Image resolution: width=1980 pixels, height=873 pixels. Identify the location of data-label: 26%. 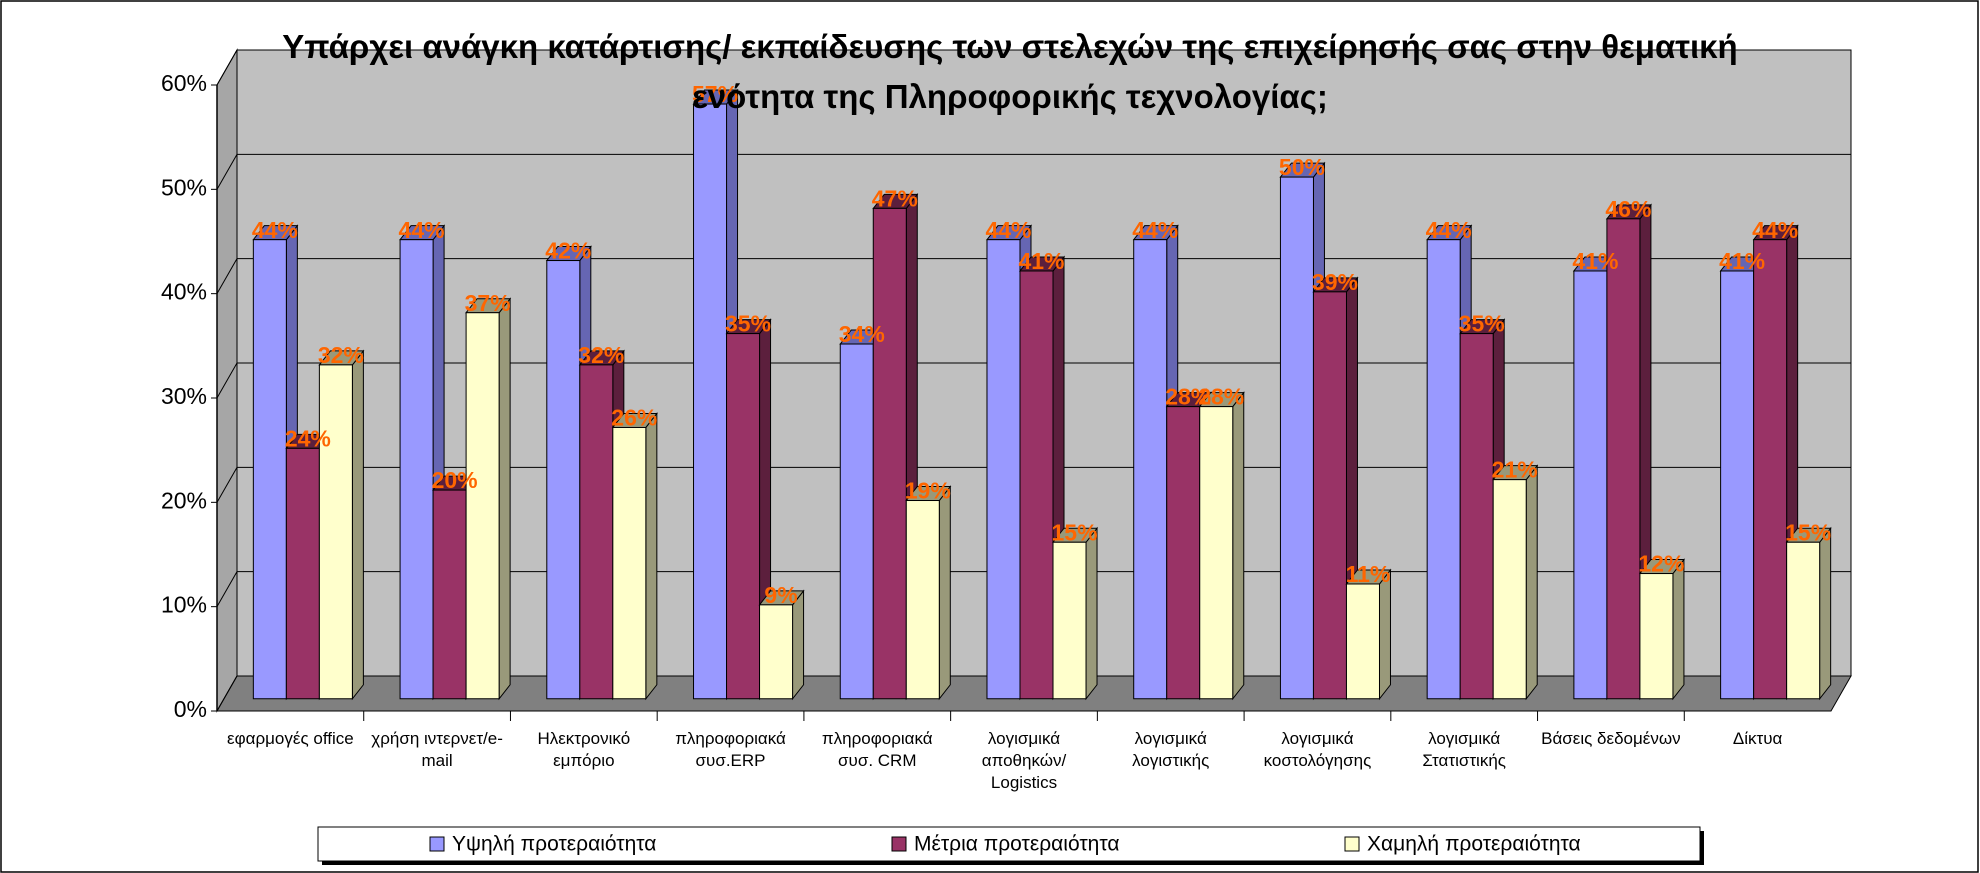
(634, 418).